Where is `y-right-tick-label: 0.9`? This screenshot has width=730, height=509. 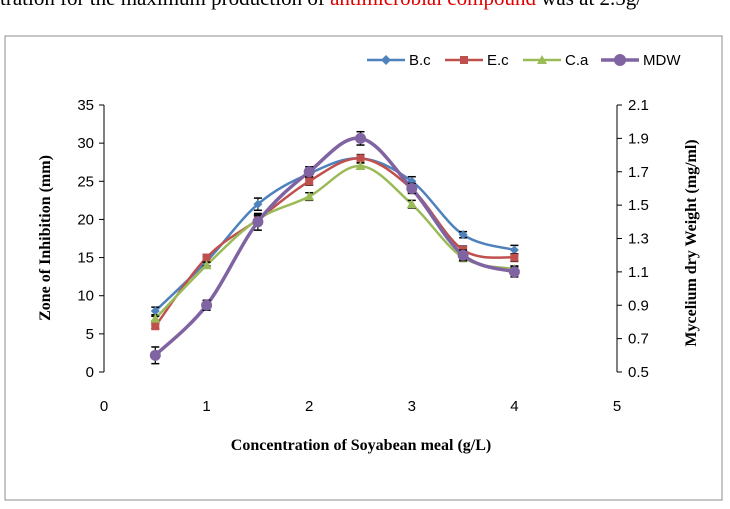 y-right-tick-label: 0.9 is located at coordinates (638, 305).